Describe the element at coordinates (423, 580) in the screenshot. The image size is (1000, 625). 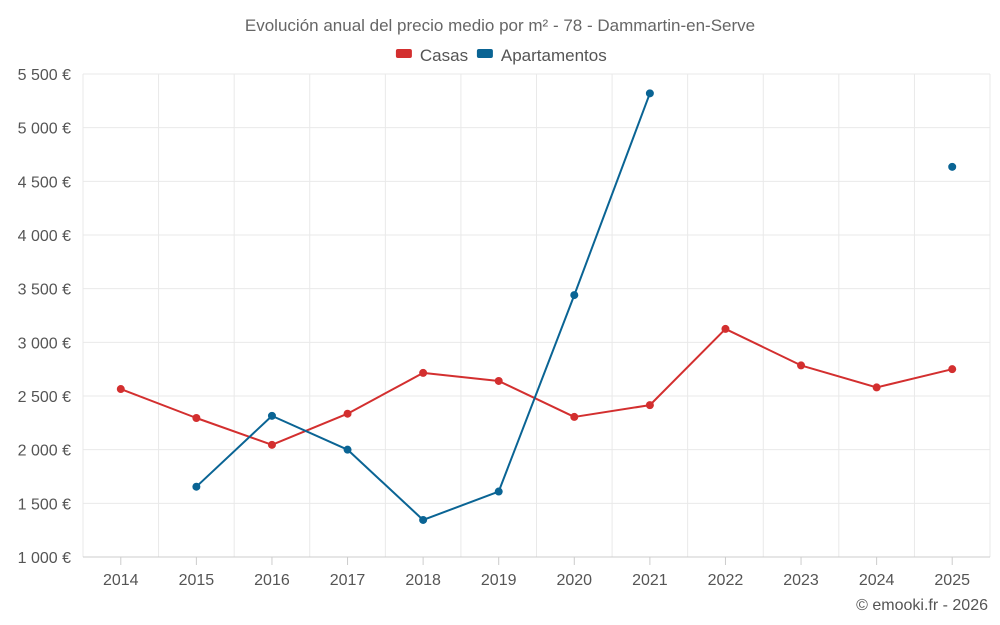
I see `x-tick-label: 2018` at that location.